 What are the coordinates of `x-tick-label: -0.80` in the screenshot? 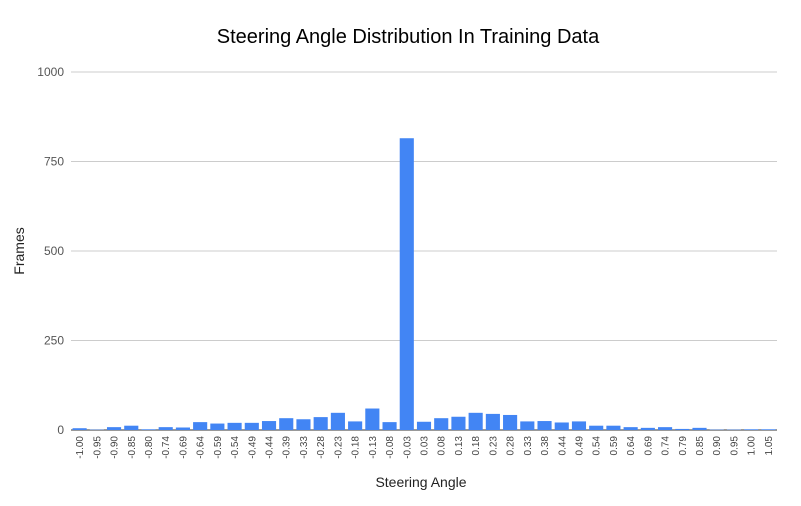 It's located at (149, 447).